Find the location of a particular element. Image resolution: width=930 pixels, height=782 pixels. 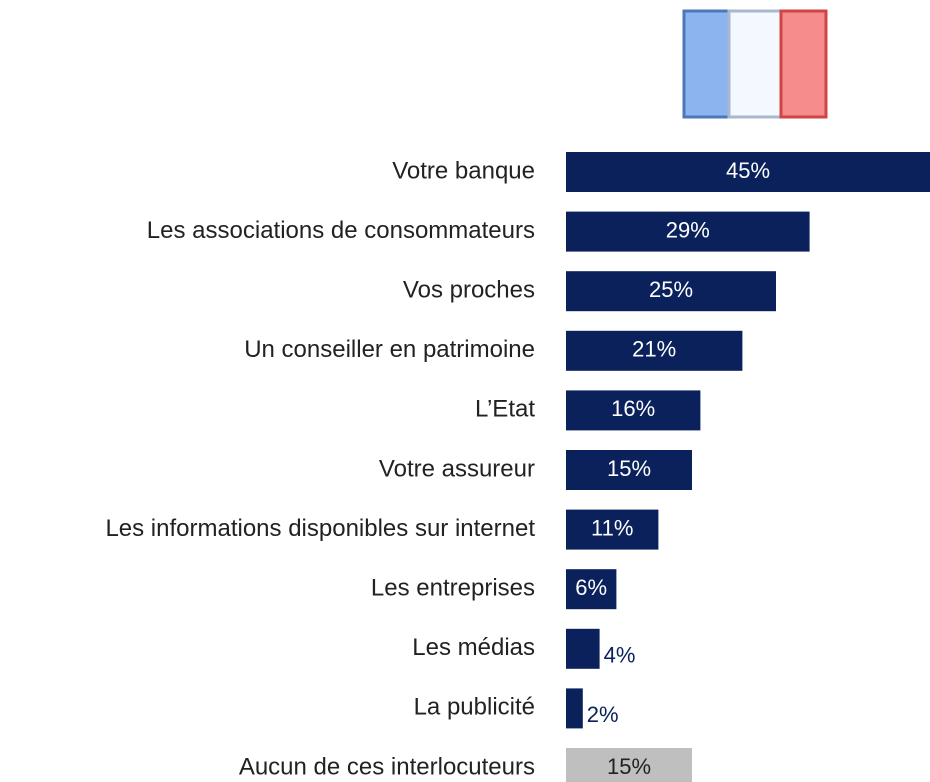

value-label: 29% is located at coordinates (688, 229).